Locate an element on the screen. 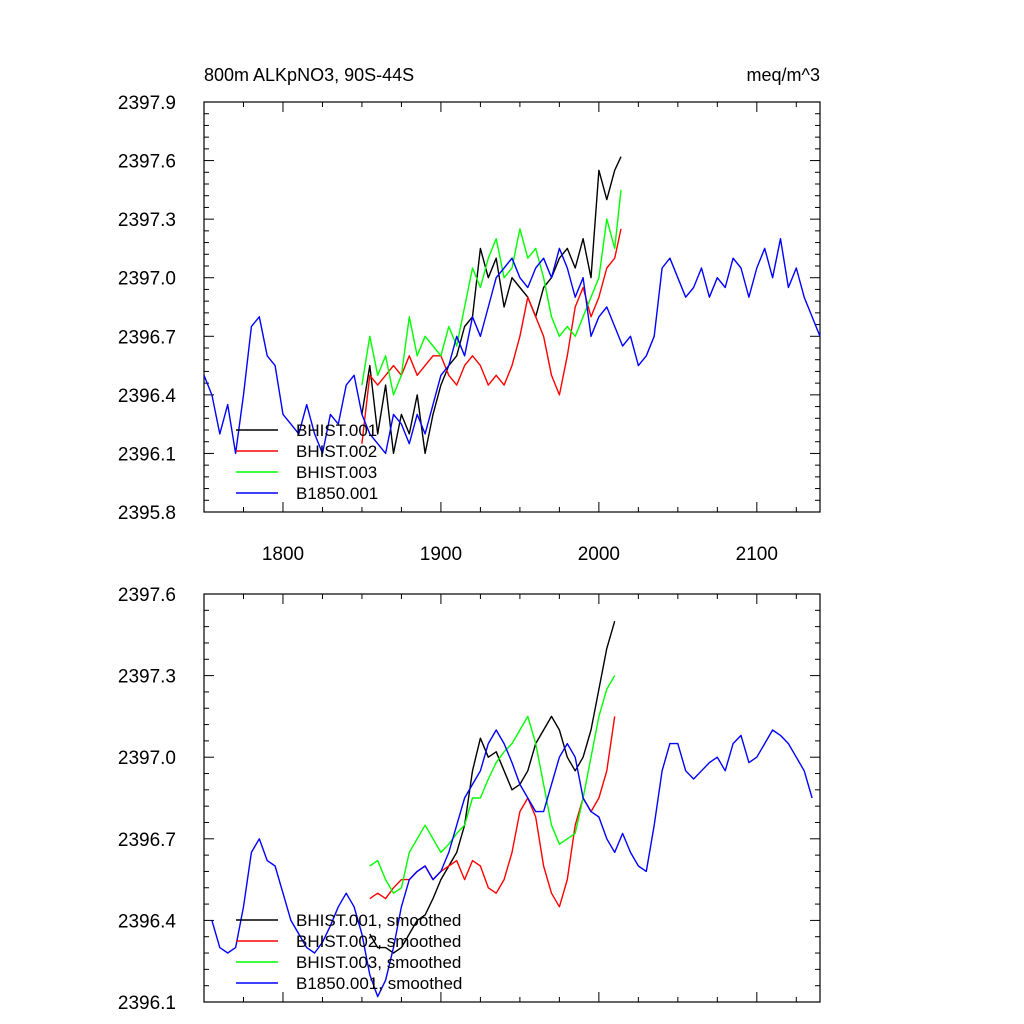  x-tick-label: 1800 is located at coordinates (283, 554).